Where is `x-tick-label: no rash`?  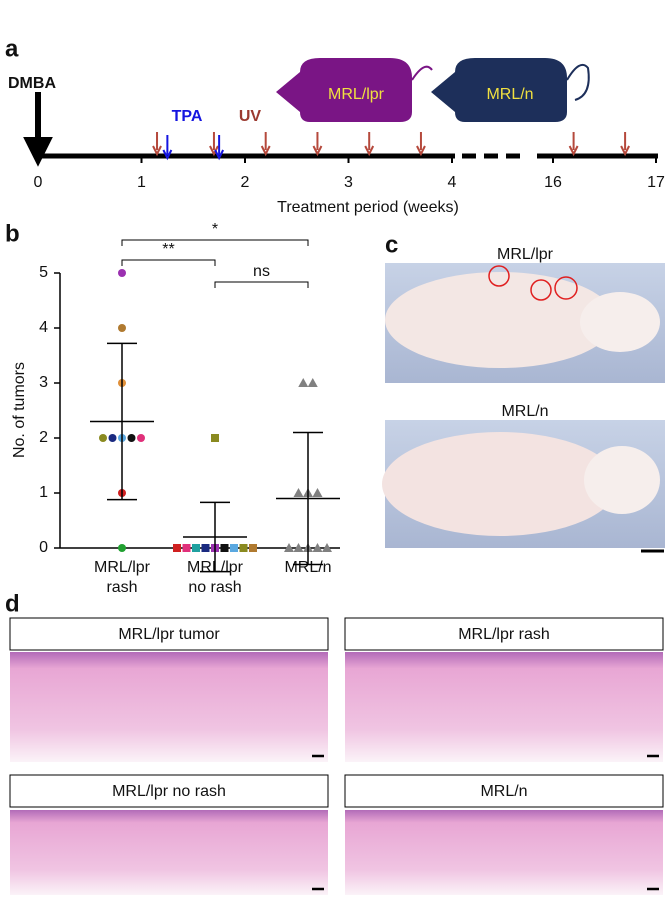 x-tick-label: no rash is located at coordinates (214, 587).